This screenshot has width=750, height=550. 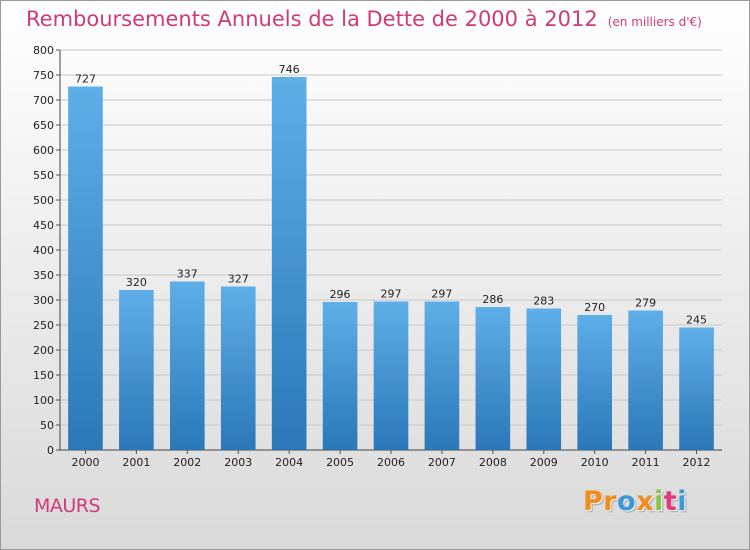 What do you see at coordinates (43, 275) in the screenshot?
I see `y-tick-label: 350` at bounding box center [43, 275].